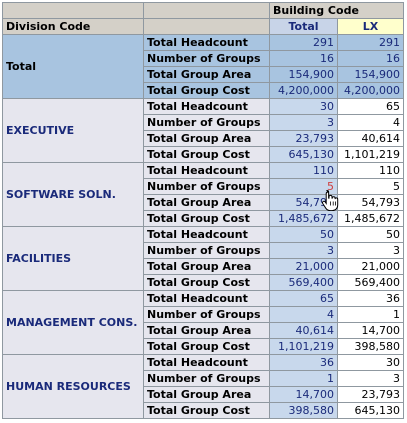 Image resolution: width=407 pixels, height=423 pixels. I want to click on cell-lx-headcount: 110, so click(370, 170).